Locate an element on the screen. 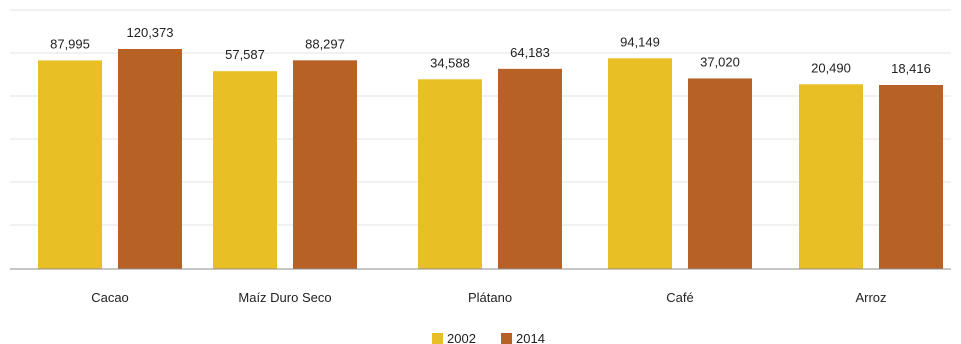 Image resolution: width=961 pixels, height=344 pixels. data-label-2002-3: 94,149 is located at coordinates (640, 41).